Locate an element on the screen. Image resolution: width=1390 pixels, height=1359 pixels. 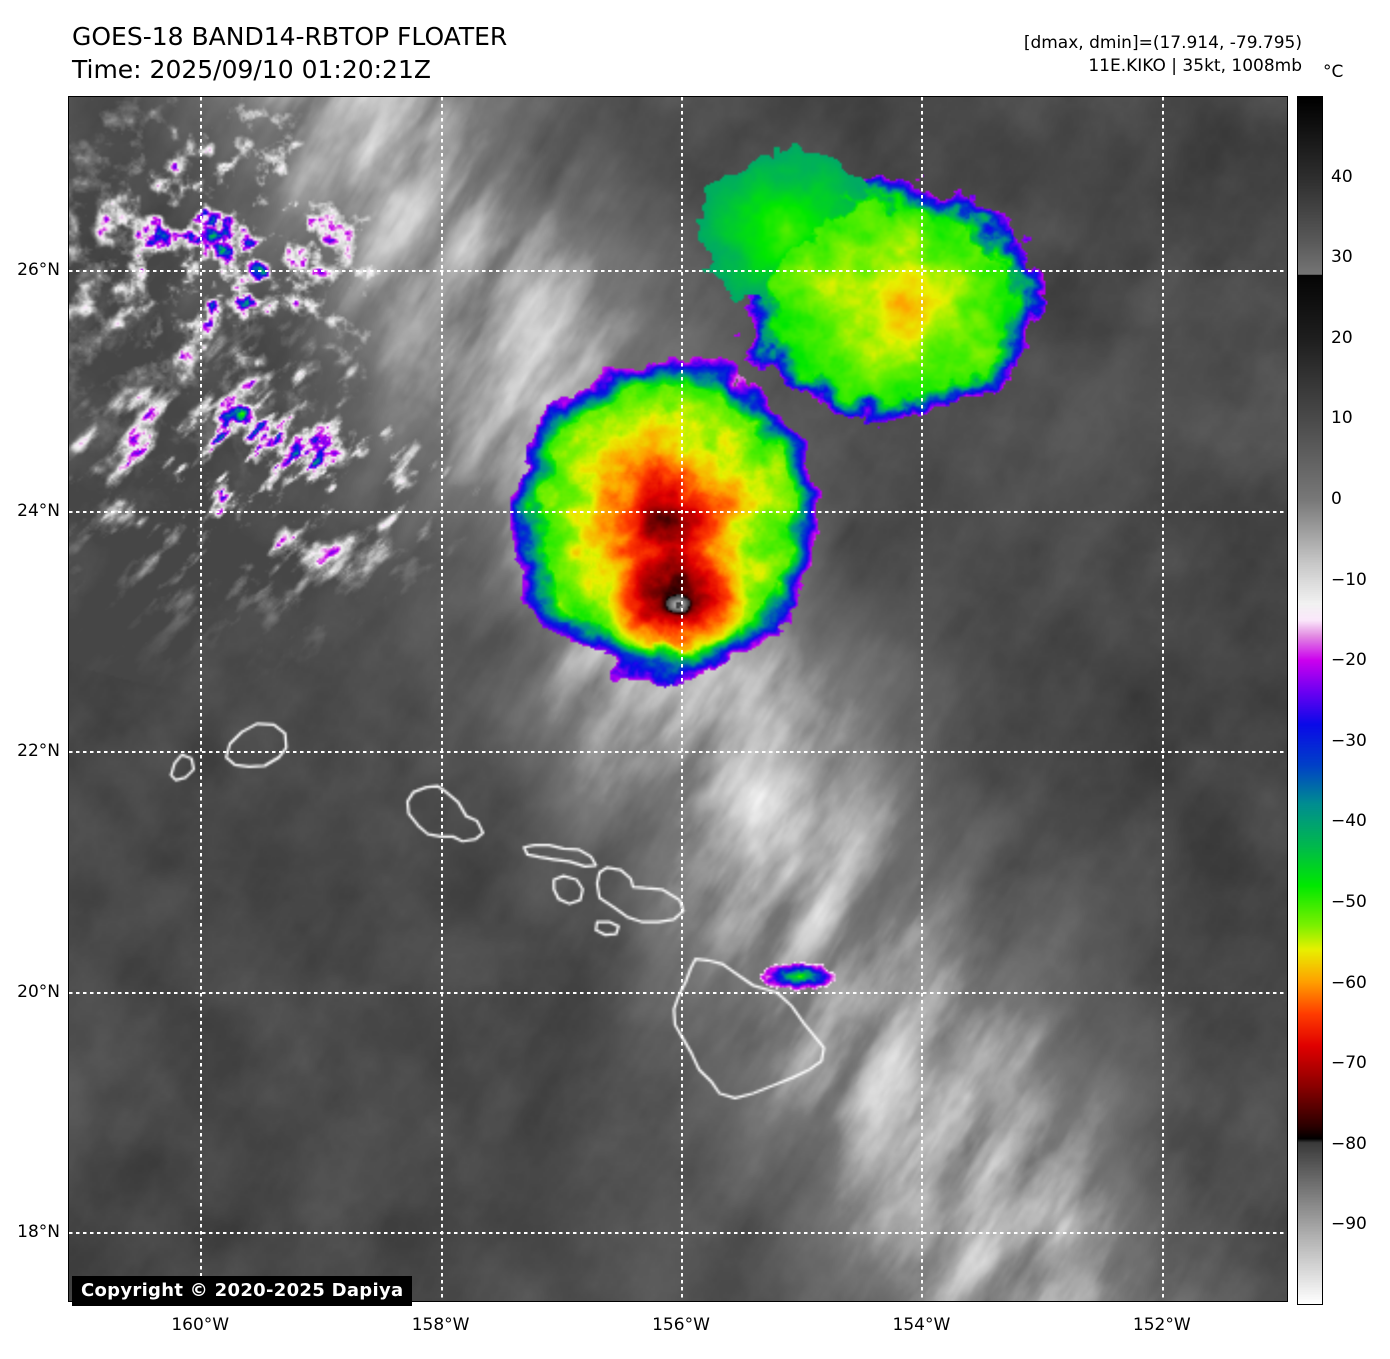
colorbar-tick-label: 20 is located at coordinates (1342, 337).